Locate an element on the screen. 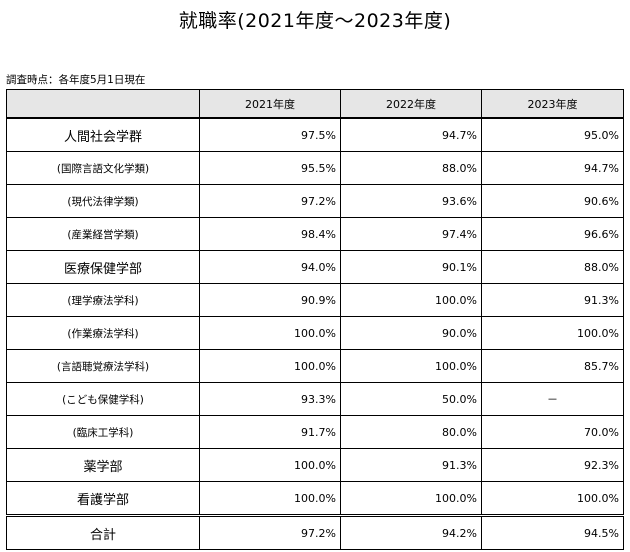  rate-cell: 95.5% is located at coordinates (270, 168).